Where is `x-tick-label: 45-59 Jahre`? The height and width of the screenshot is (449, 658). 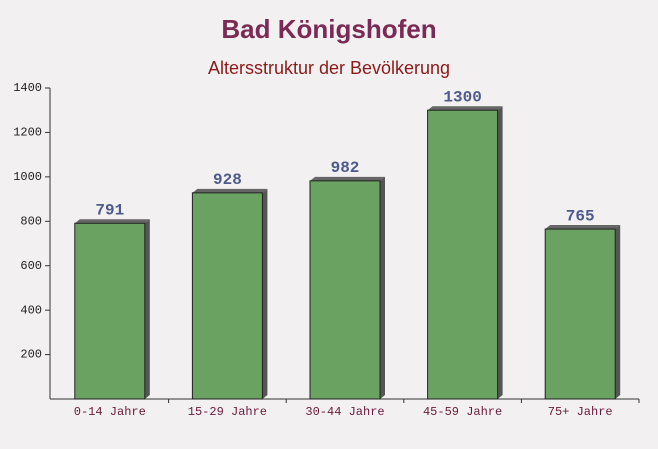
x-tick-label: 45-59 Jahre is located at coordinates (462, 412).